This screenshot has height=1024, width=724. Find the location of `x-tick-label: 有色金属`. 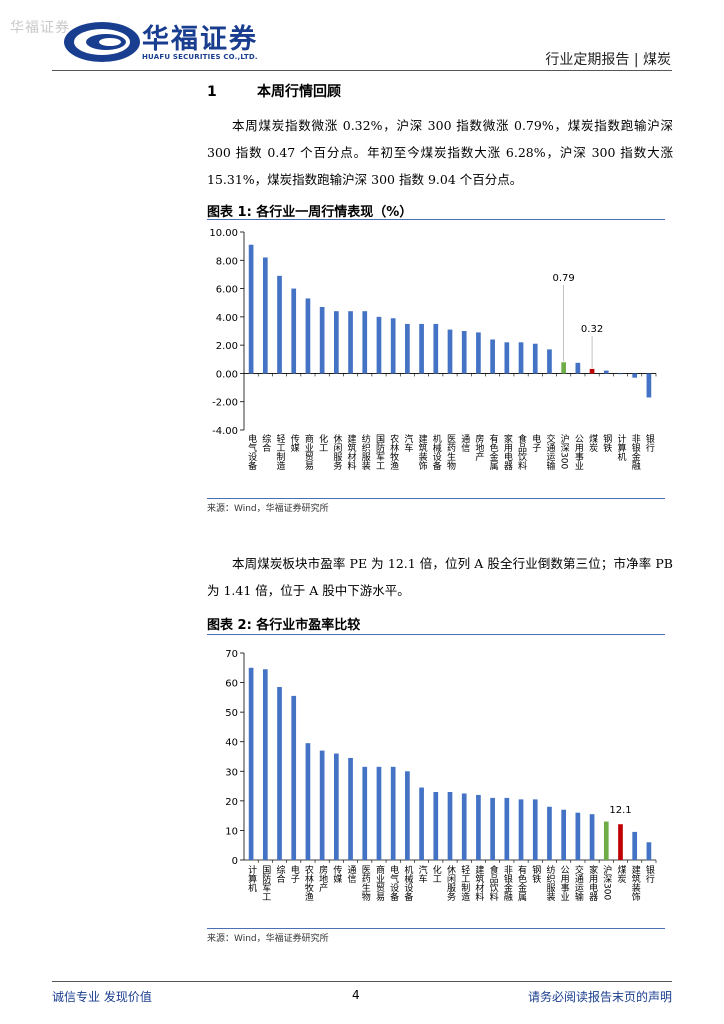

x-tick-label: 有色金属 is located at coordinates (521, 883).